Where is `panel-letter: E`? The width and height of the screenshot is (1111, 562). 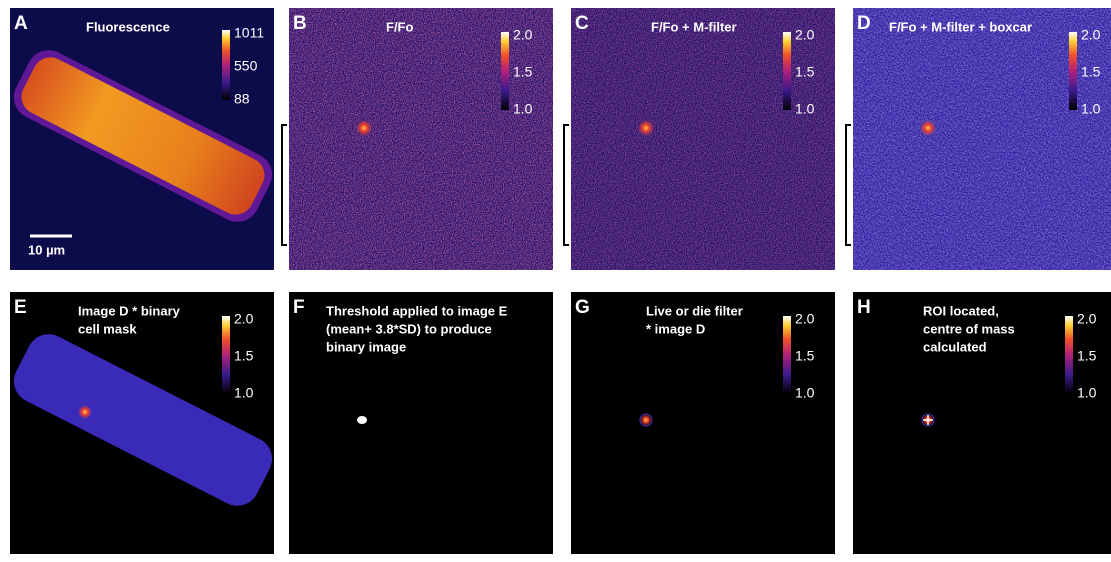 panel-letter: E is located at coordinates (20, 307).